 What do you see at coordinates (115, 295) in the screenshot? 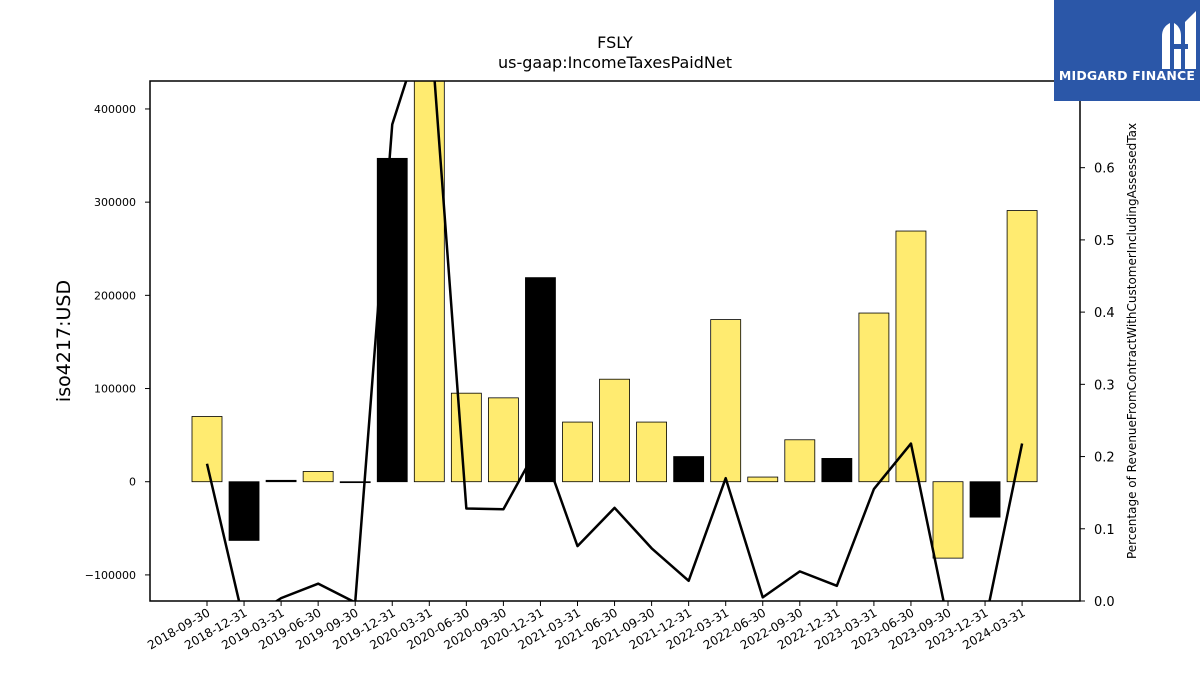
I see `y-tick-label: 200000` at bounding box center [115, 295].